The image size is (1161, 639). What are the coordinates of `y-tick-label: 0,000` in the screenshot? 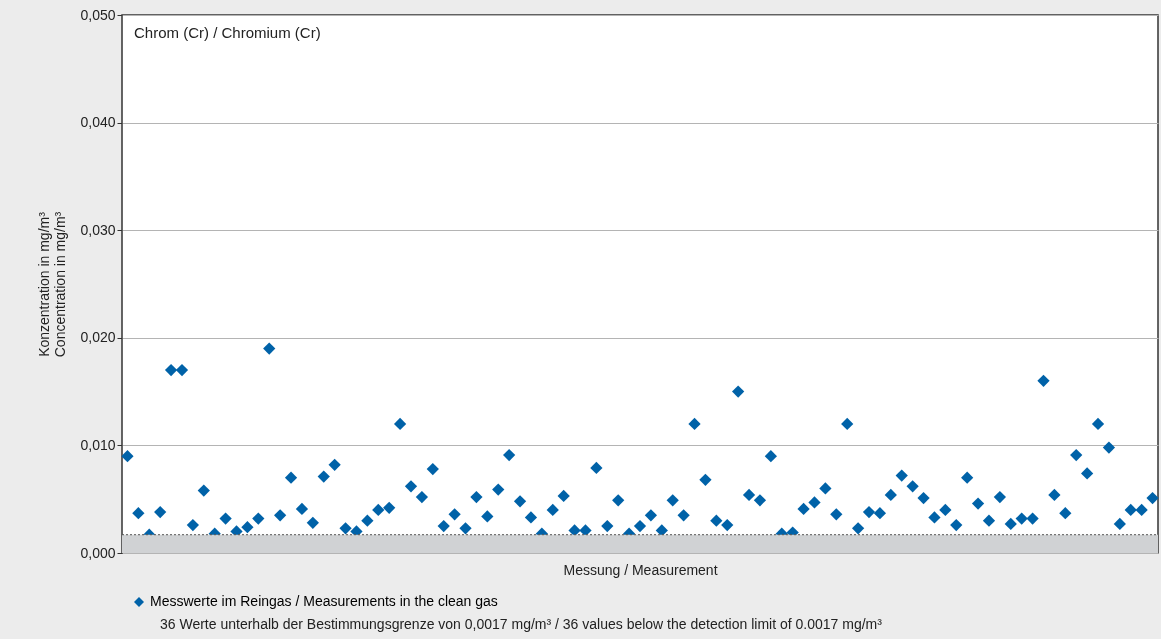 It's located at (98, 552).